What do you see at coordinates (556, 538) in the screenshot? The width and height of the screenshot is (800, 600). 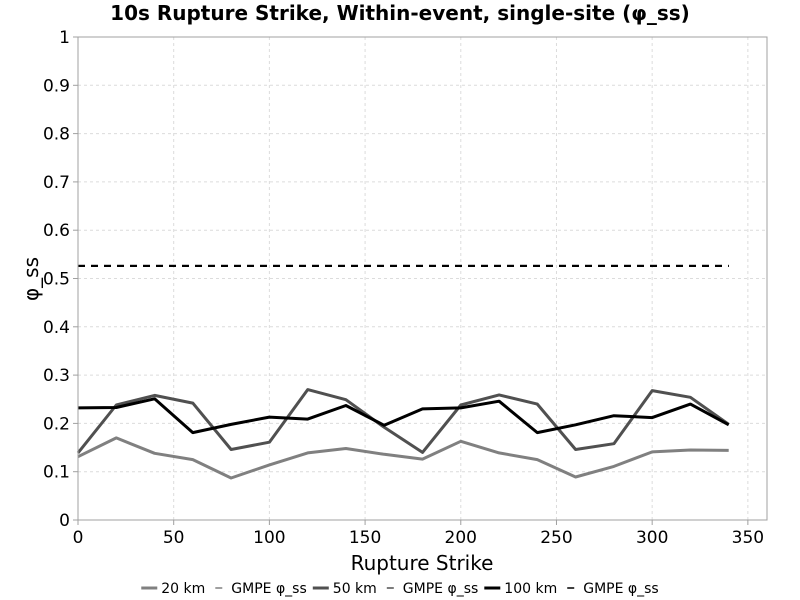 I see `x-tick-label: 250` at bounding box center [556, 538].